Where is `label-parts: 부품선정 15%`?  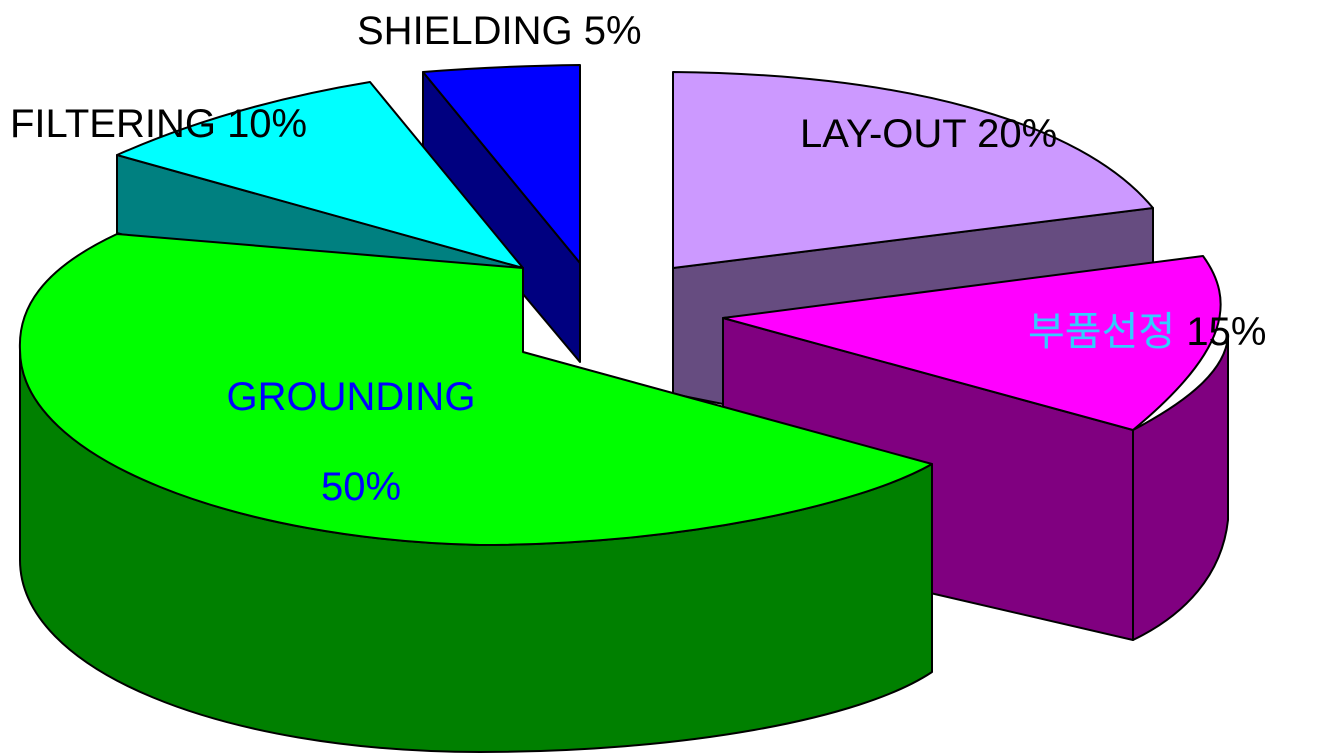 label-parts: 부품선정 15% is located at coordinates (1147, 332).